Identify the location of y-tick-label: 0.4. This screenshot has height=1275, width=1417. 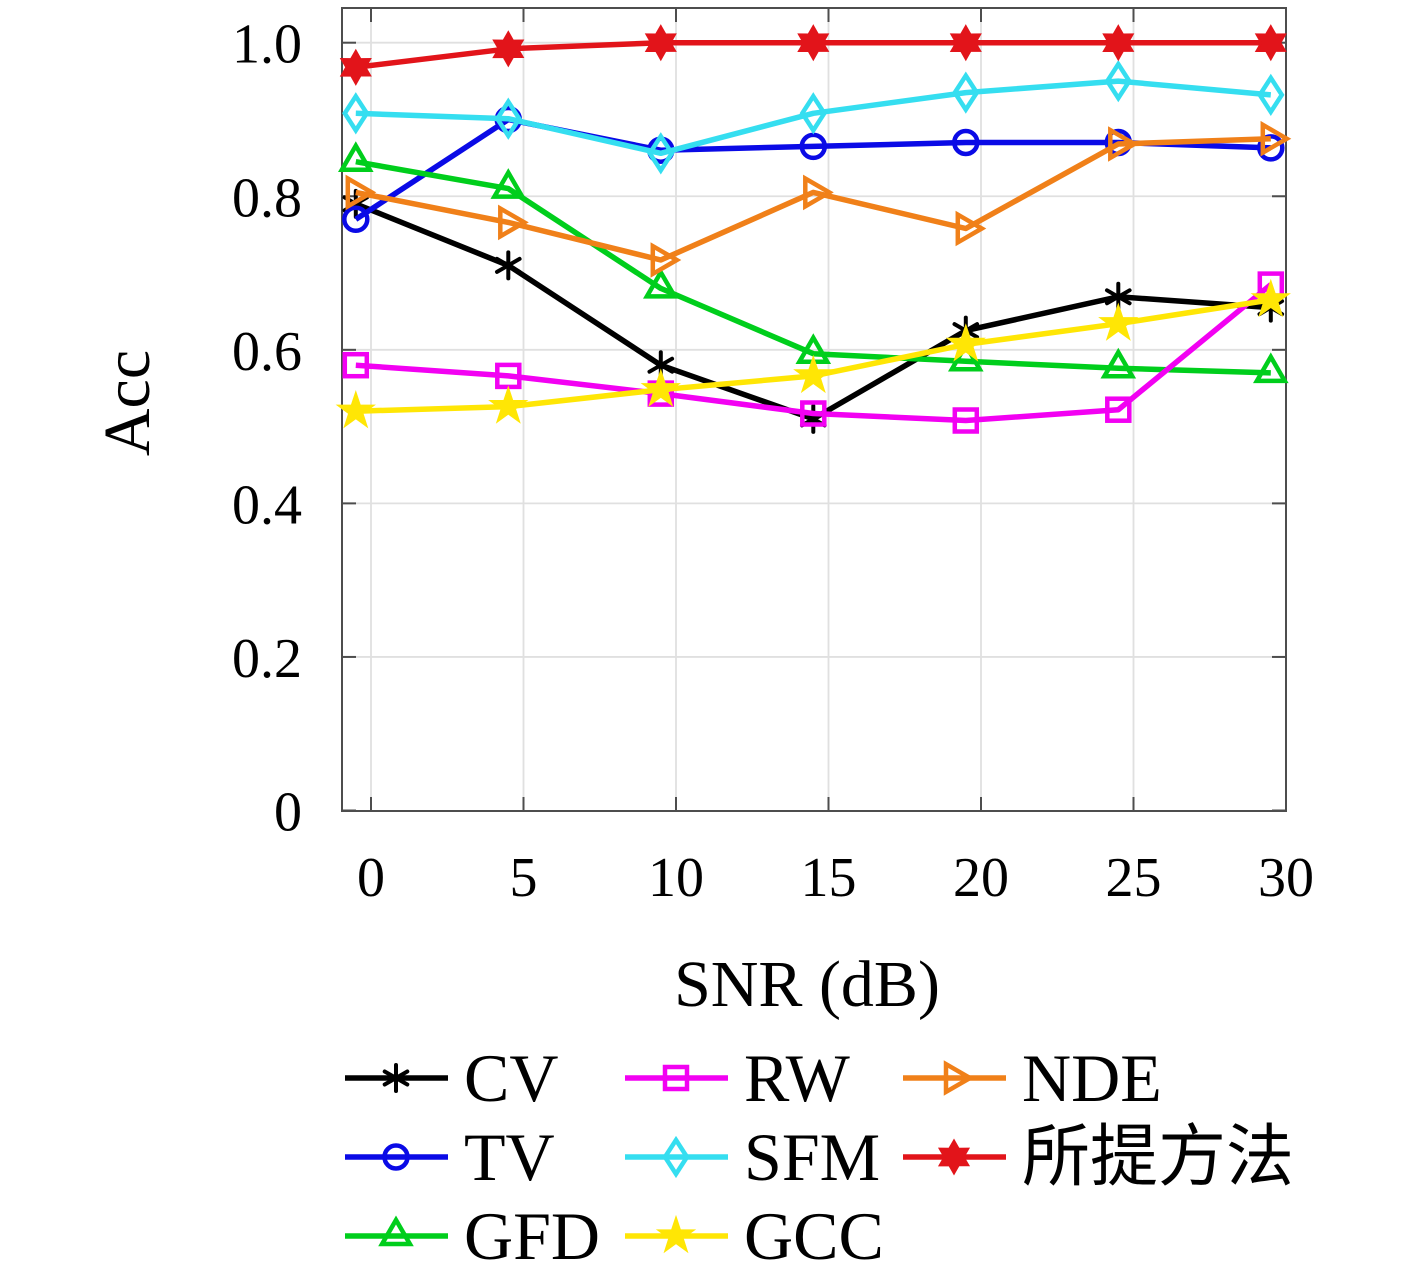
(267, 505).